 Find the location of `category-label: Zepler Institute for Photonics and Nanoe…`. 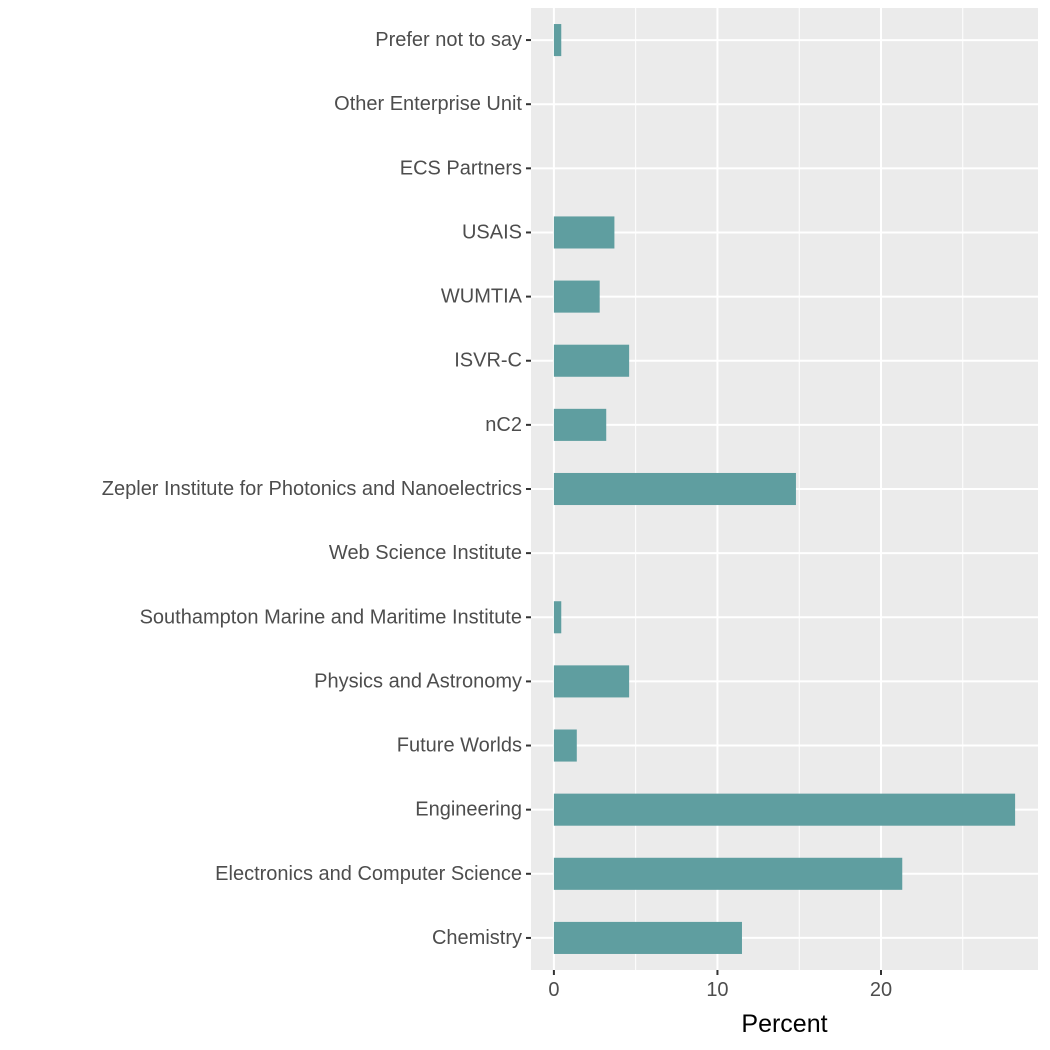

category-label: Zepler Institute for Photonics and Nanoe… is located at coordinates (312, 489).